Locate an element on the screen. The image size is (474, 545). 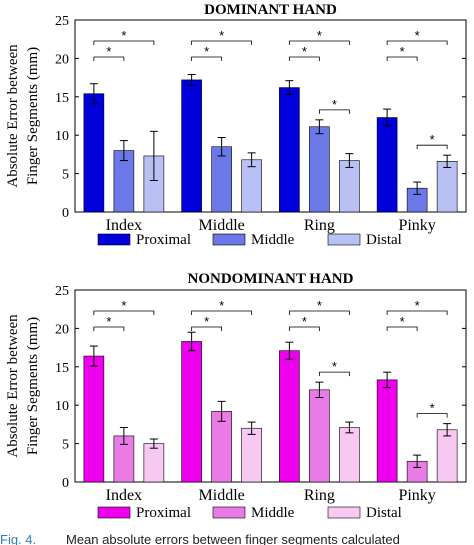
chart-title: DOMINANT HAND is located at coordinates (270, 10).